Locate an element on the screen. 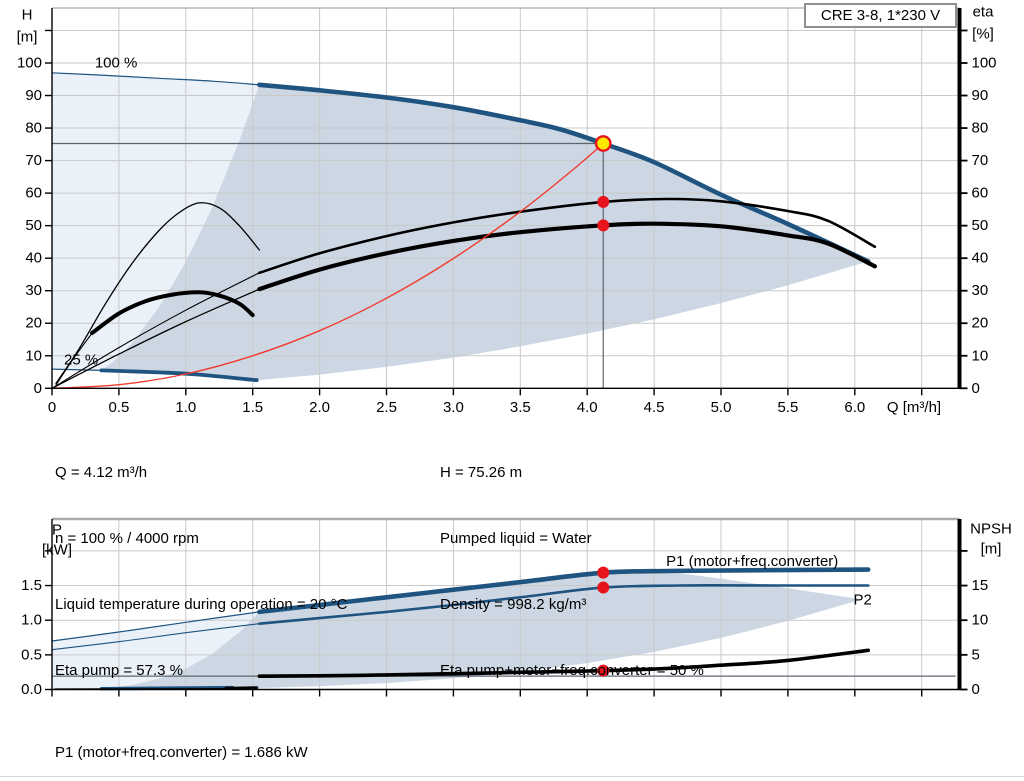  eta-total-25-bold is located at coordinates (172, 312).